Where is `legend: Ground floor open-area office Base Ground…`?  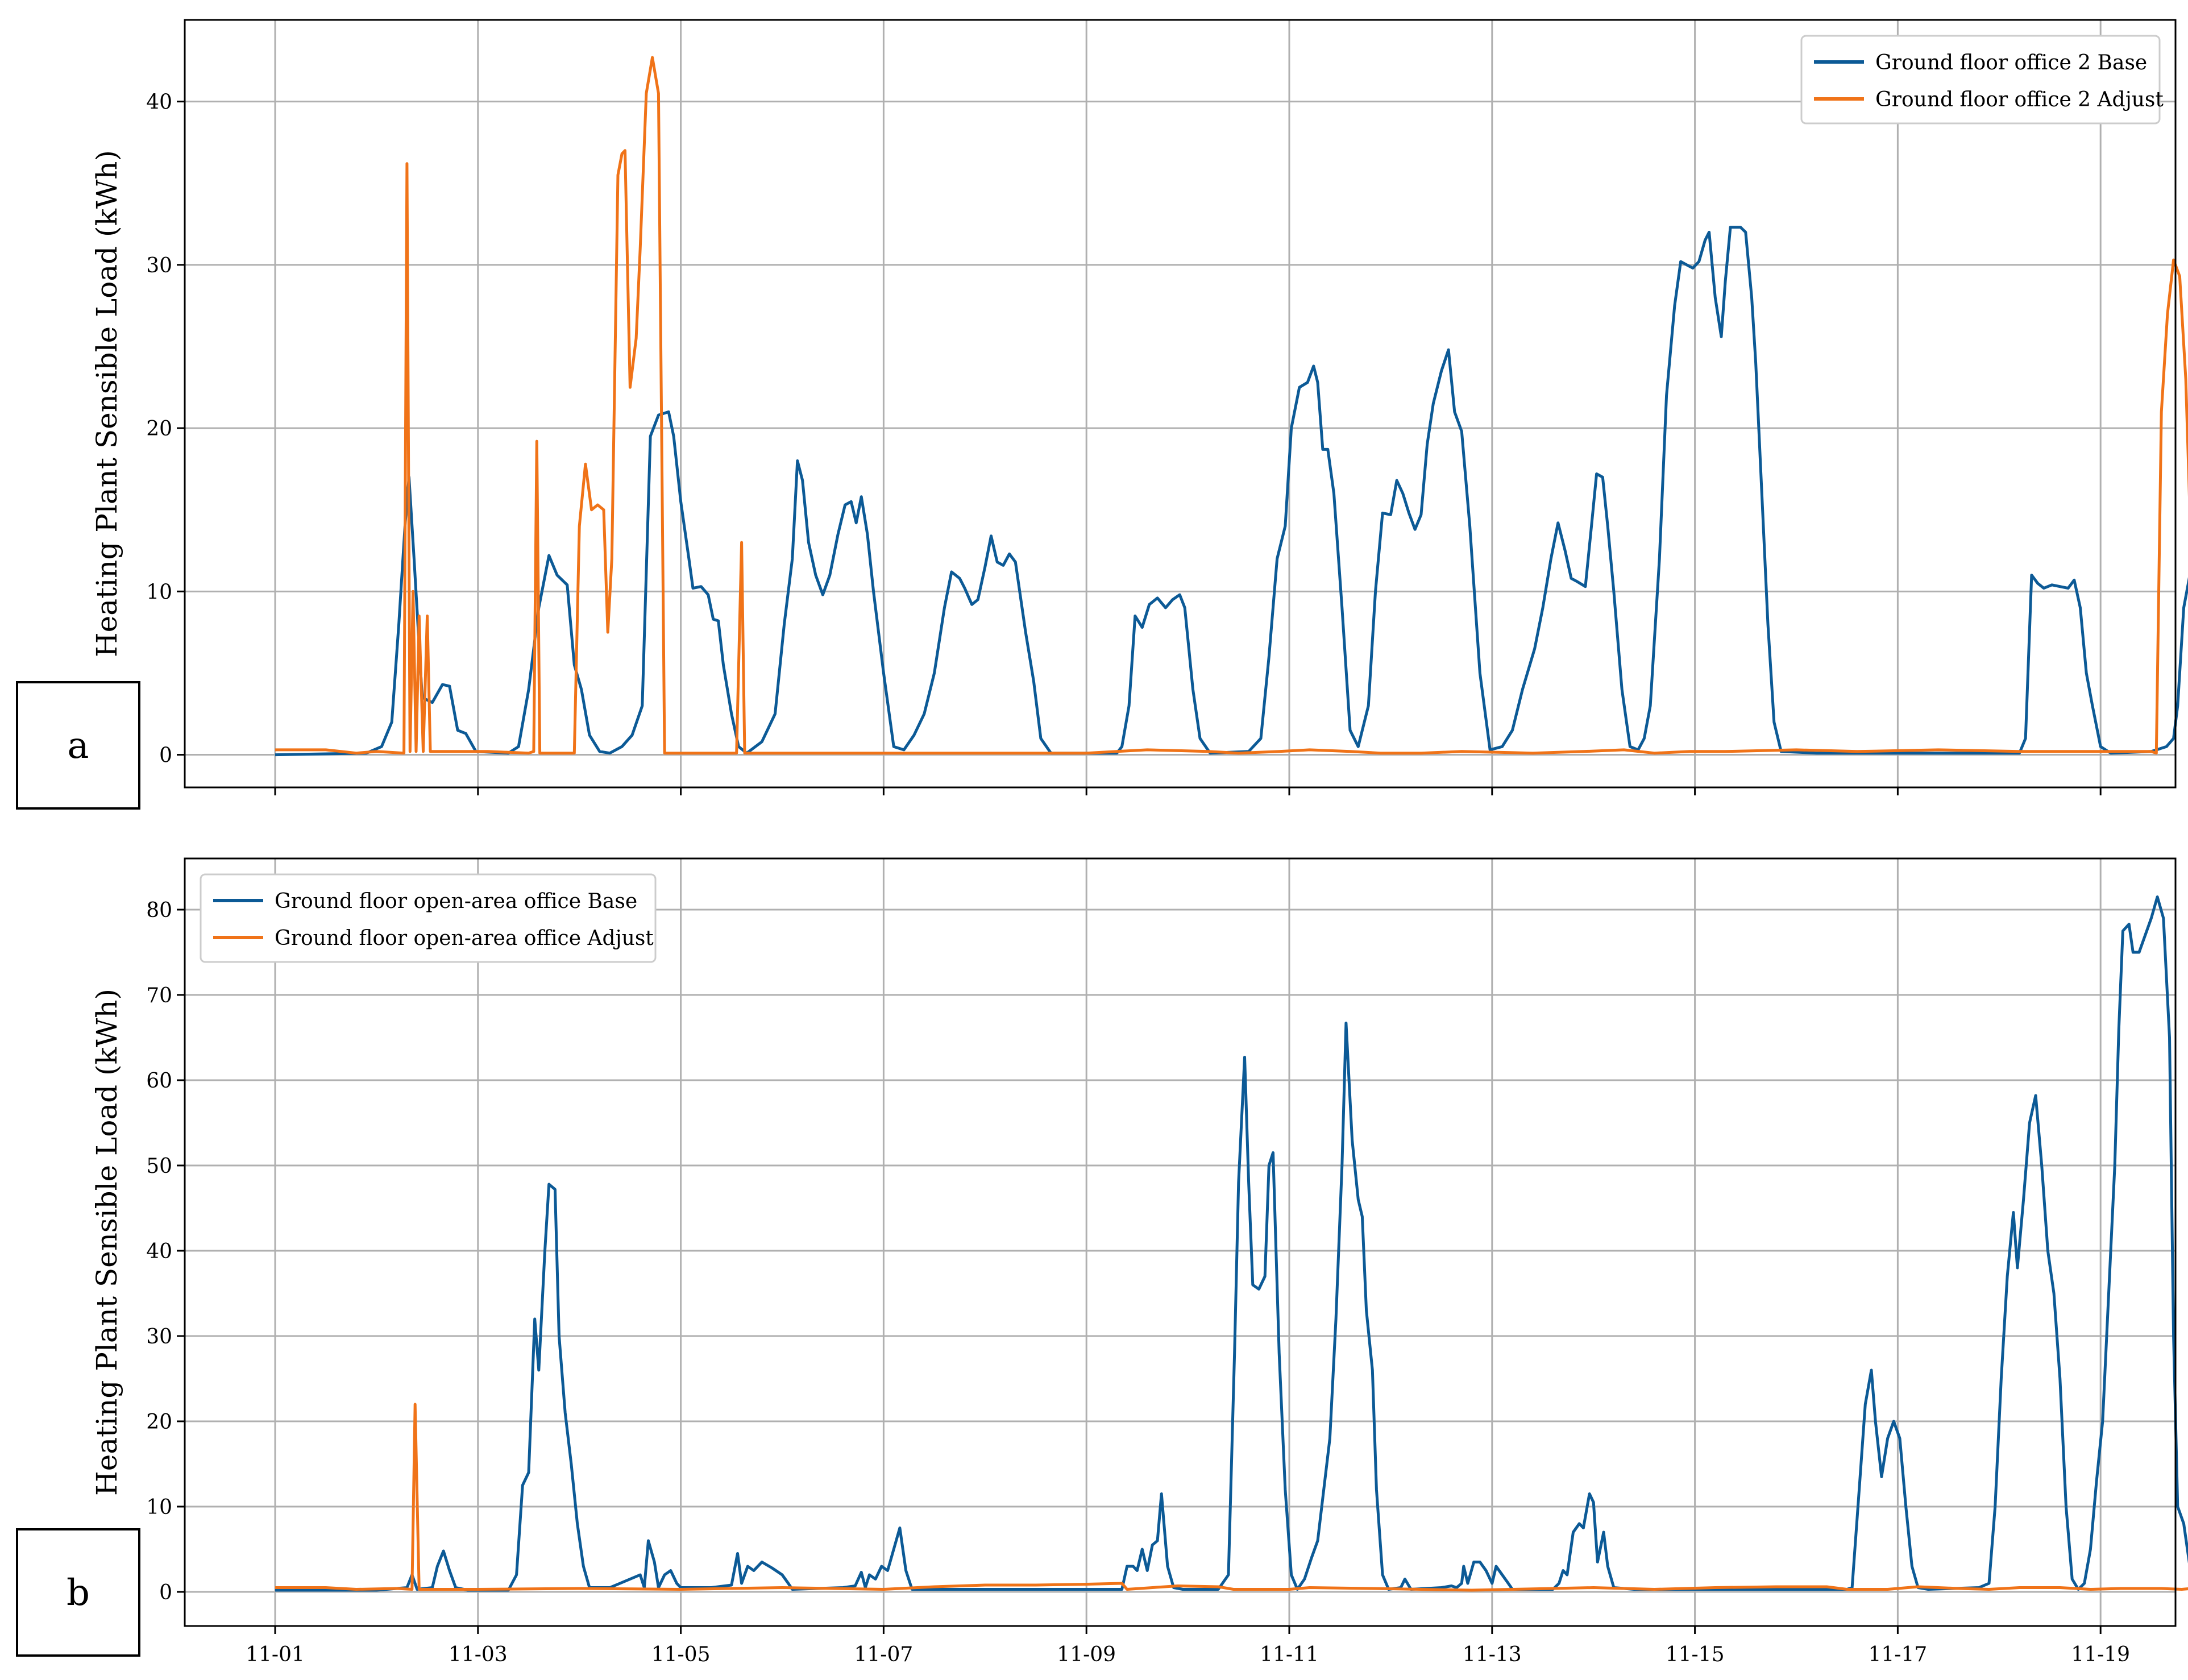 legend: Ground floor open-area office Base Ground… is located at coordinates (428, 918).